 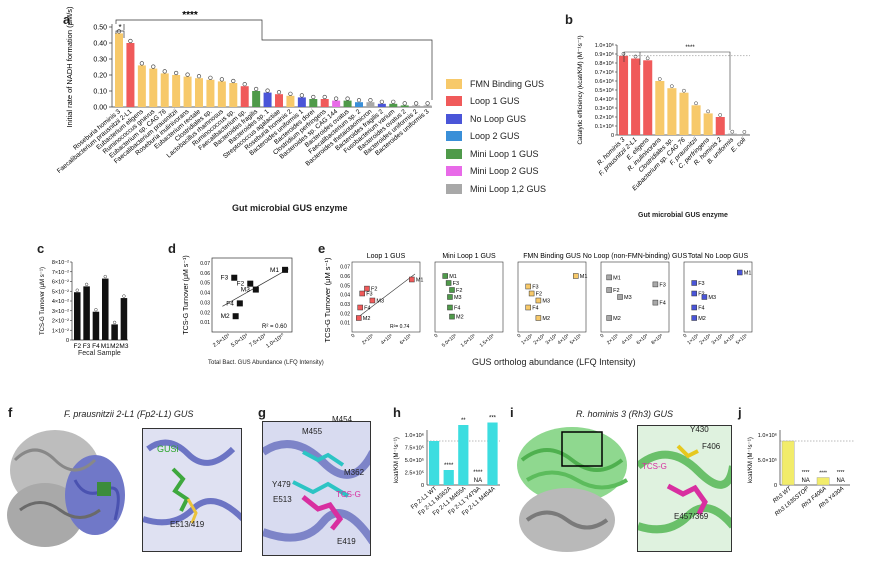 I want to click on a-y-tick-label: 0.40, so click(x=100, y=44).